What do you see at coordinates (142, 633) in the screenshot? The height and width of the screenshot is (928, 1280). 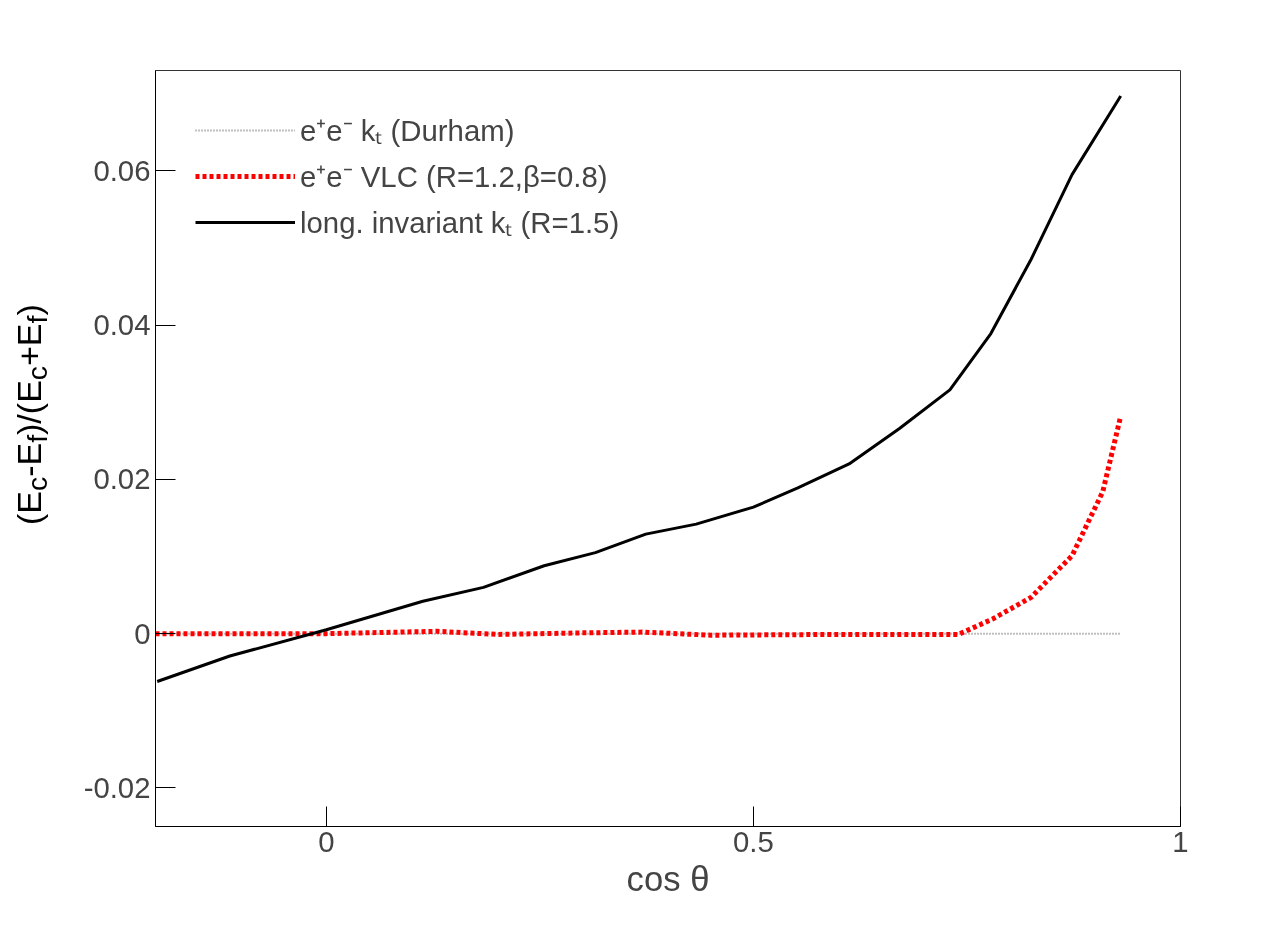 I see `y-tick-label: 0` at bounding box center [142, 633].